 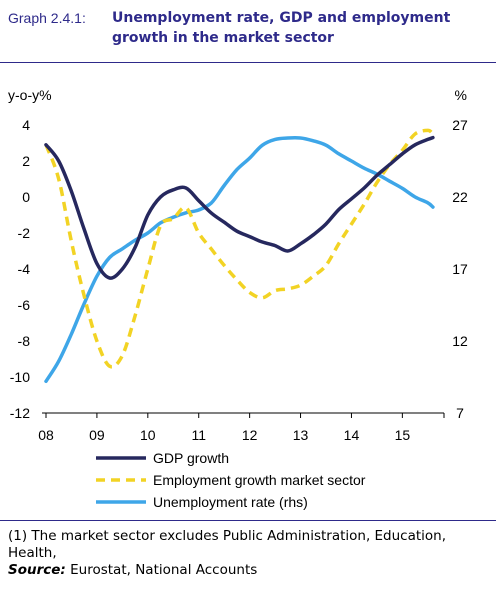 I want to click on legend-label: Employment growth market sector, so click(x=259, y=480).